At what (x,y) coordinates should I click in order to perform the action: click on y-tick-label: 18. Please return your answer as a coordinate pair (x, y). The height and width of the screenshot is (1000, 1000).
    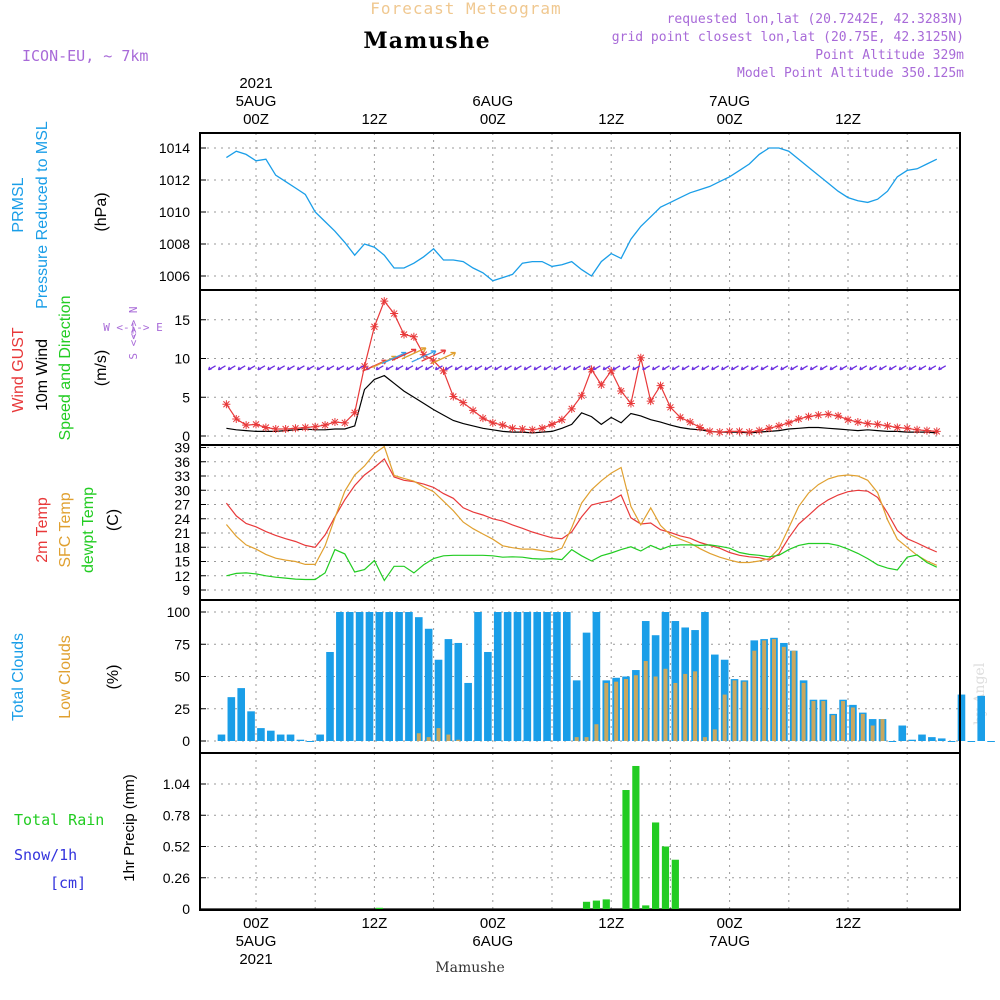
    Looking at the image, I should click on (182, 547).